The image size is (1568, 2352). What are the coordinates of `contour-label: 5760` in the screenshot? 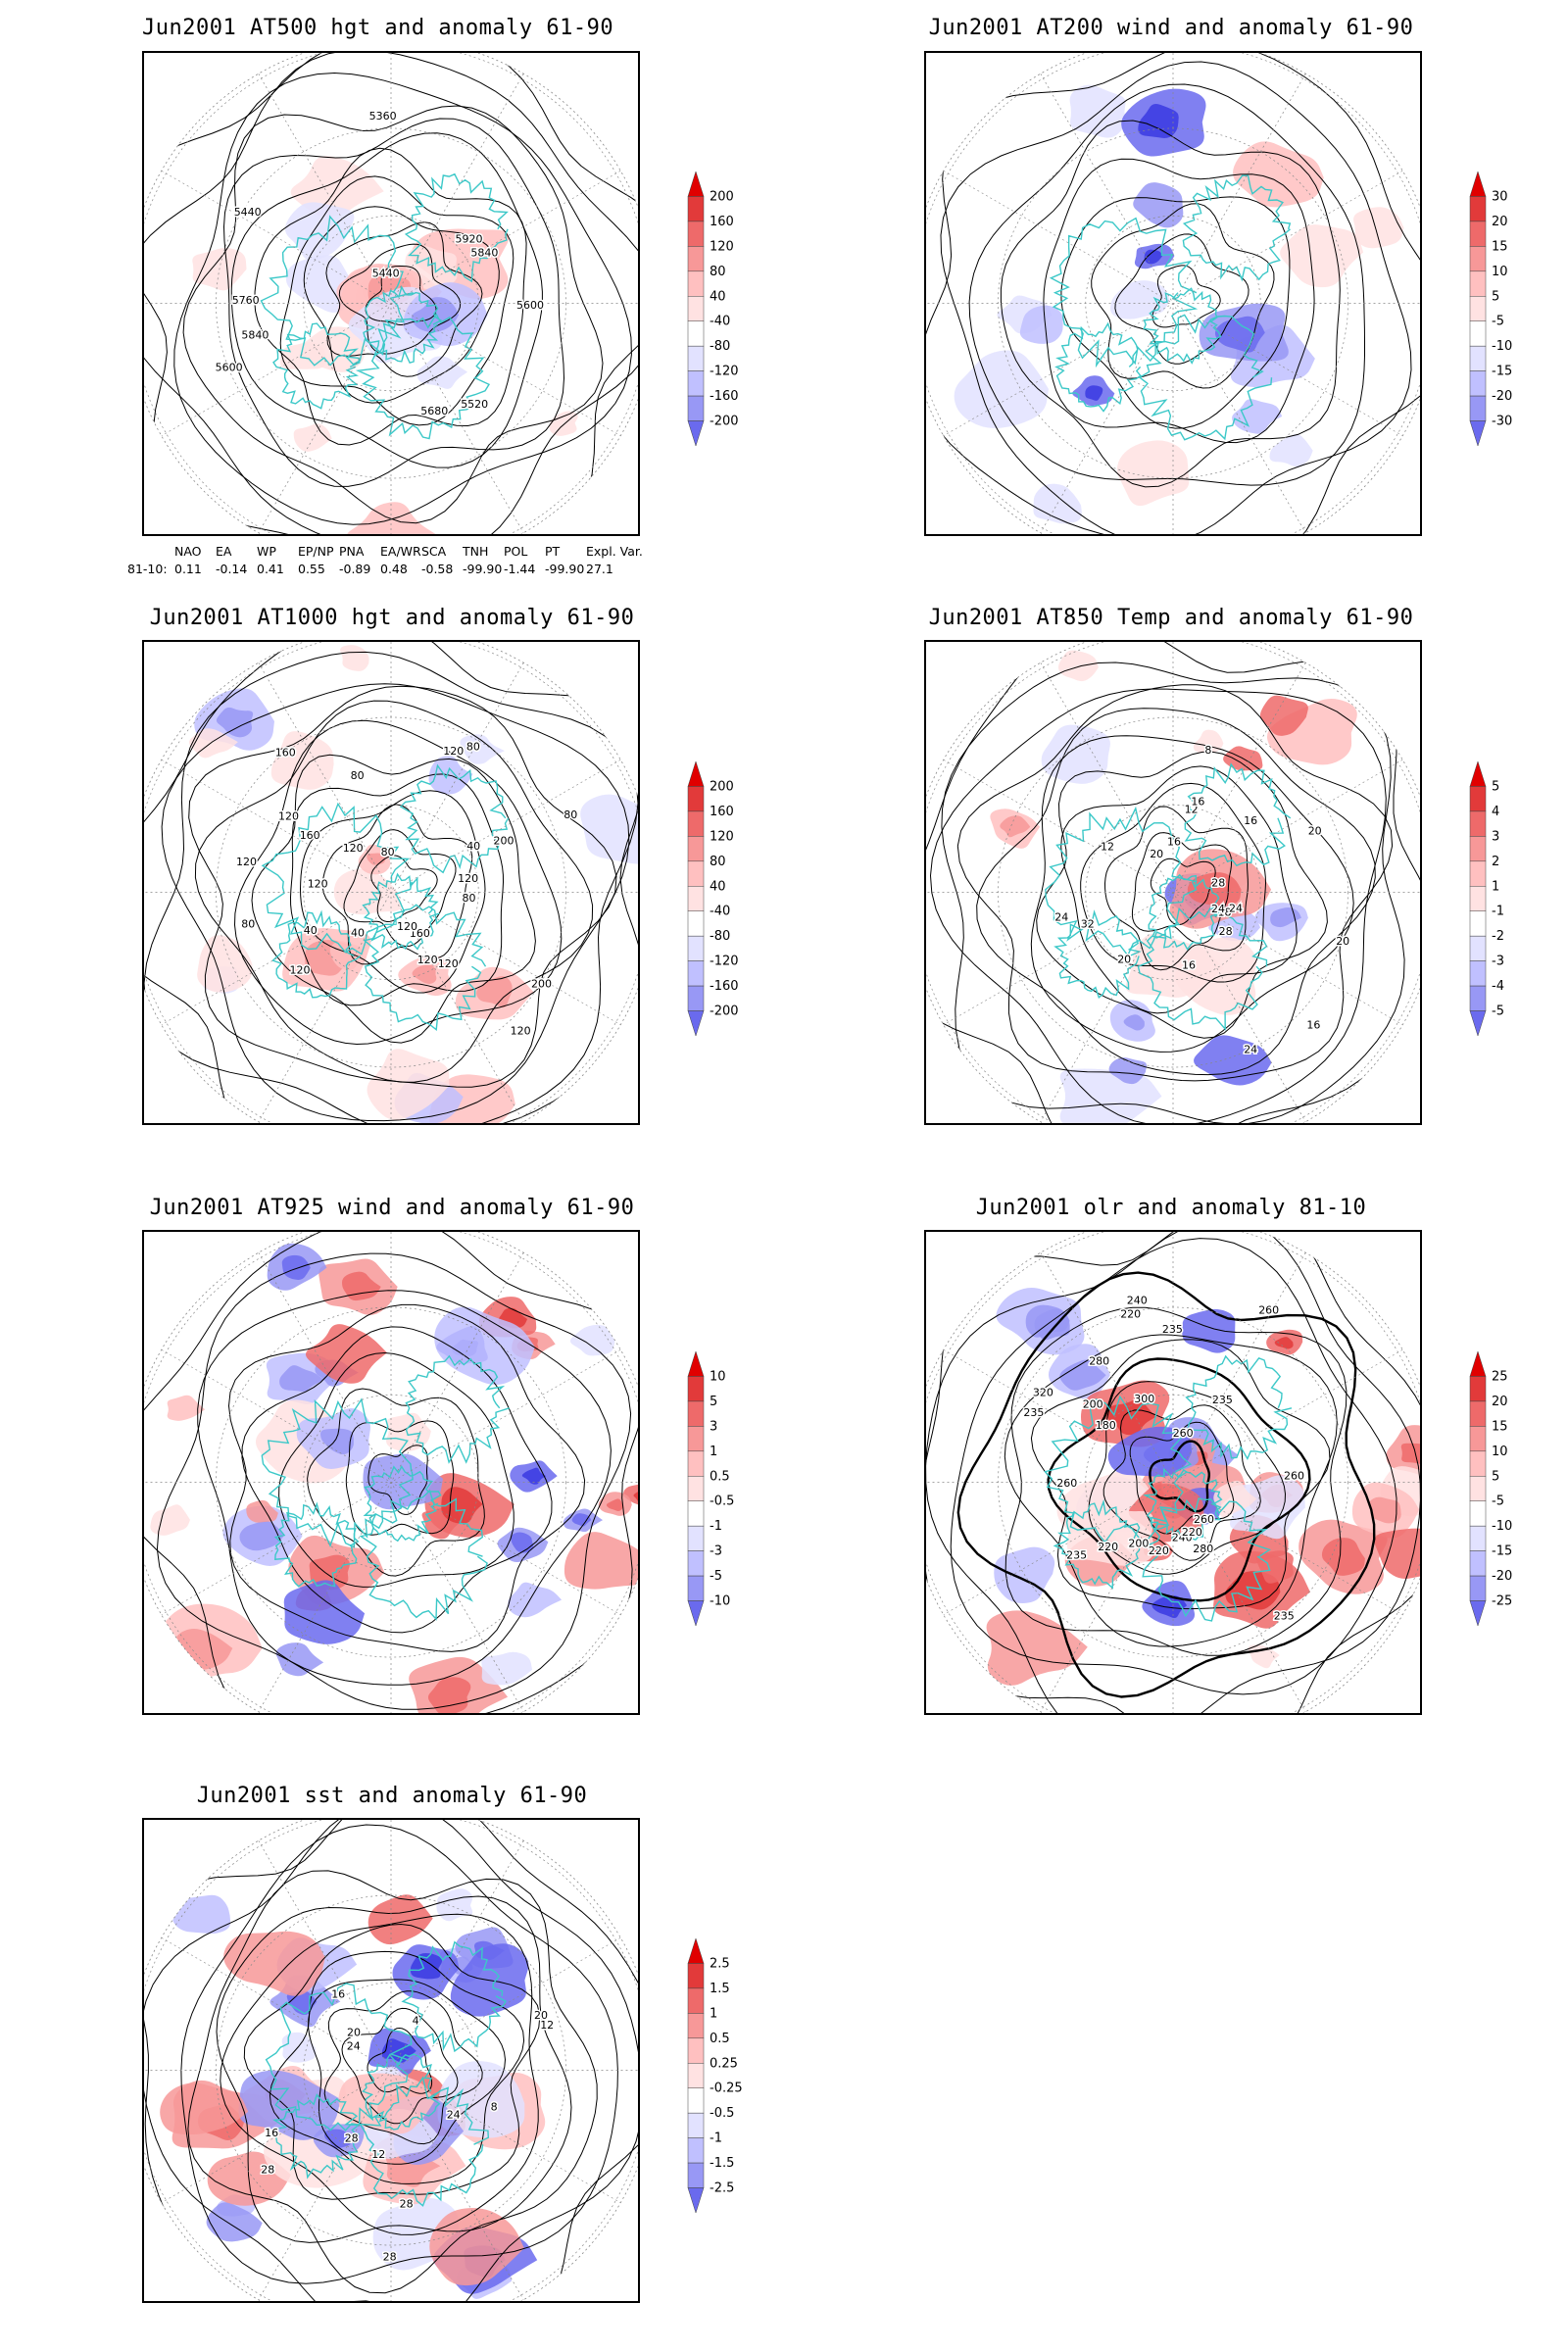 It's located at (246, 300).